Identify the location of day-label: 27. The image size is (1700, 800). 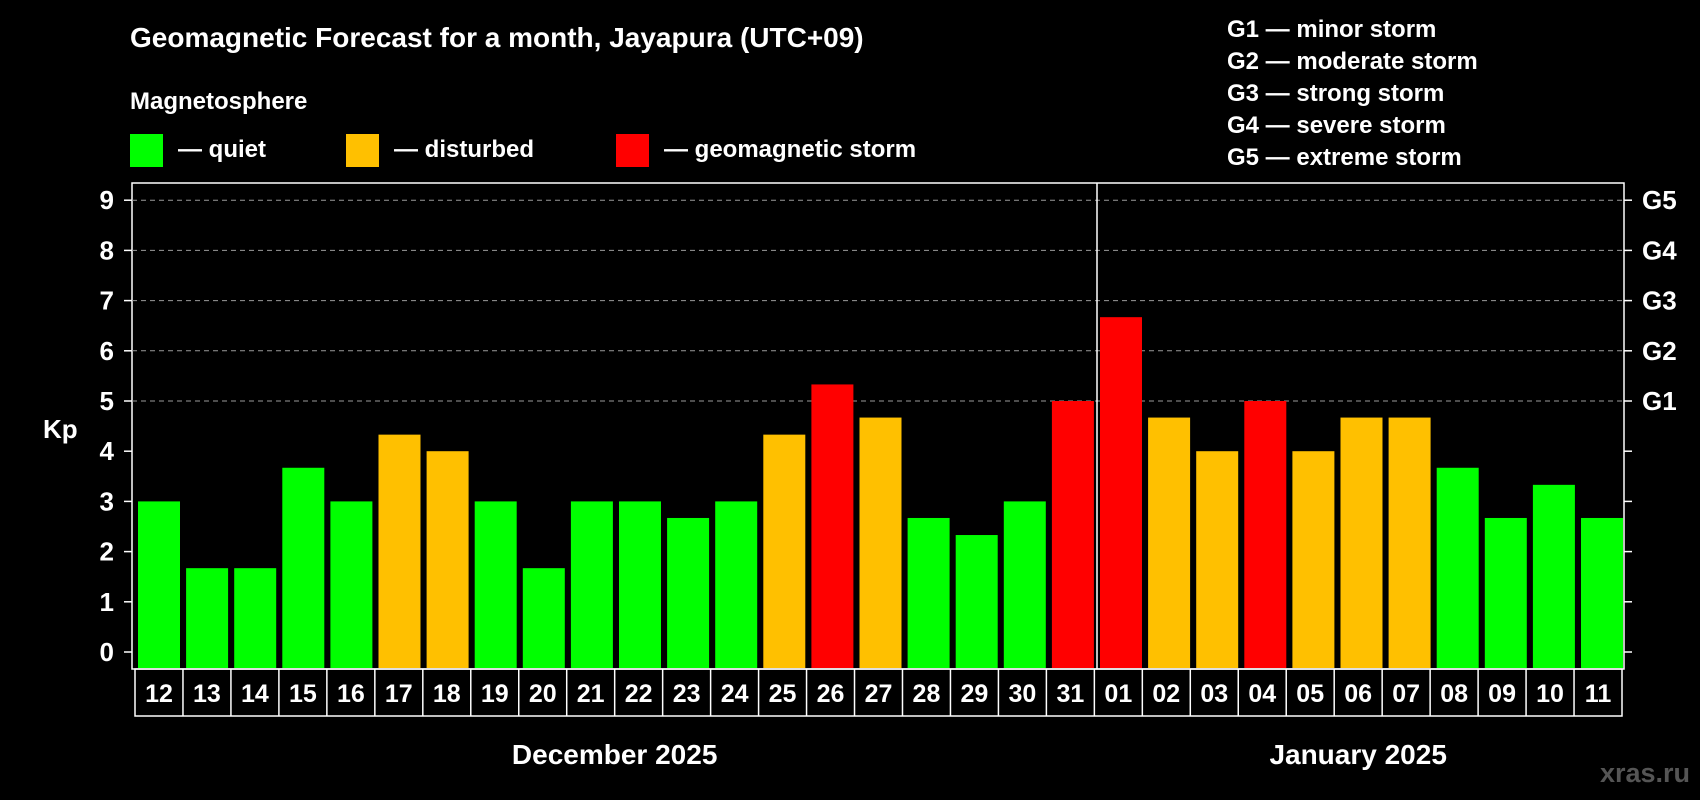
(879, 694).